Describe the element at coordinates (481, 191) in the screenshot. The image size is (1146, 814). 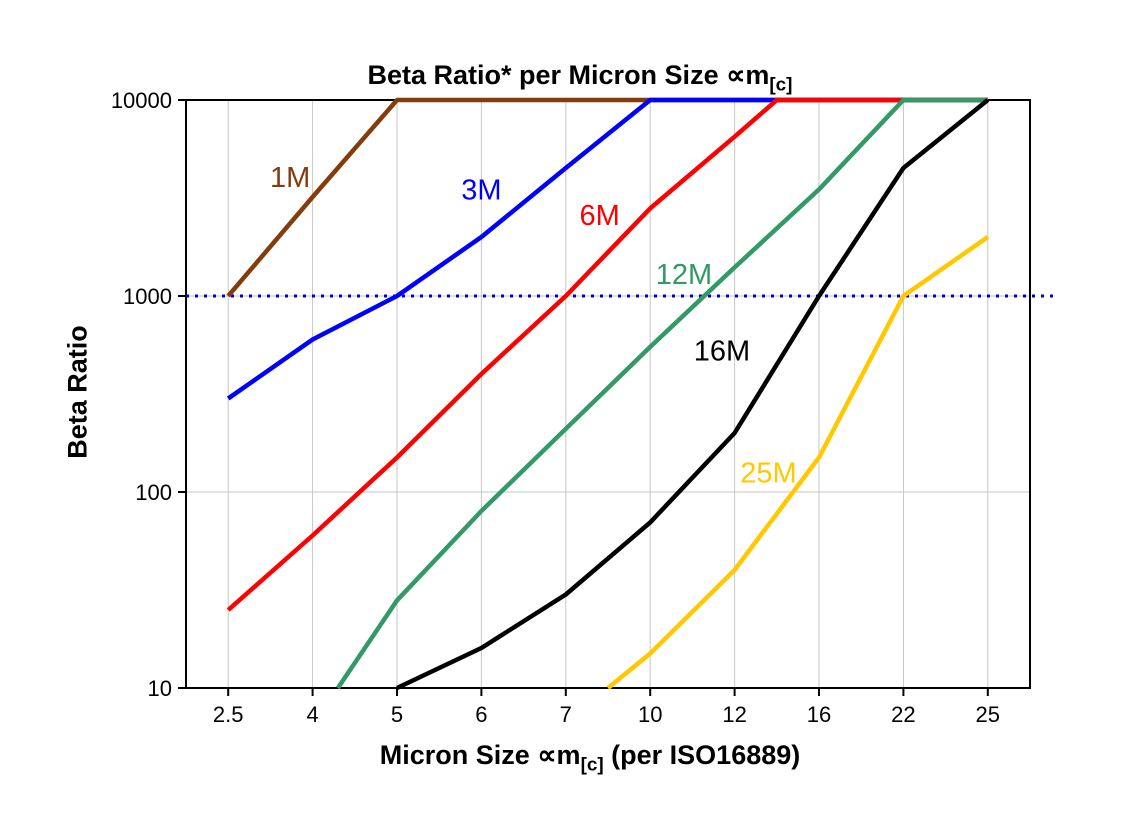
I see `series-label-3M: 3M` at that location.